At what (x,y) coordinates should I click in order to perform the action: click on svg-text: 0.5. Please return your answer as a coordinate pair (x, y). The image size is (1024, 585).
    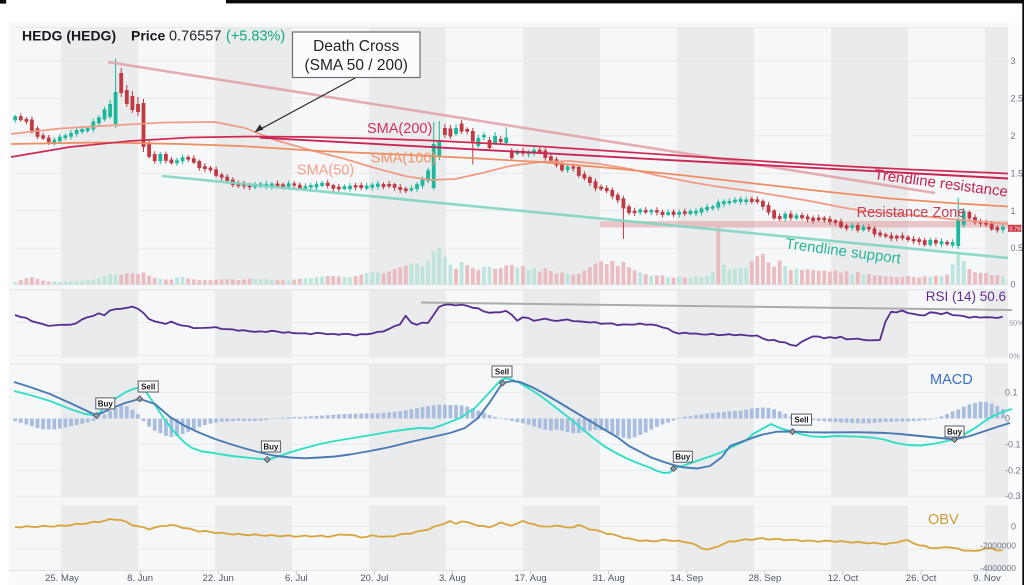
    Looking at the image, I should click on (1017, 248).